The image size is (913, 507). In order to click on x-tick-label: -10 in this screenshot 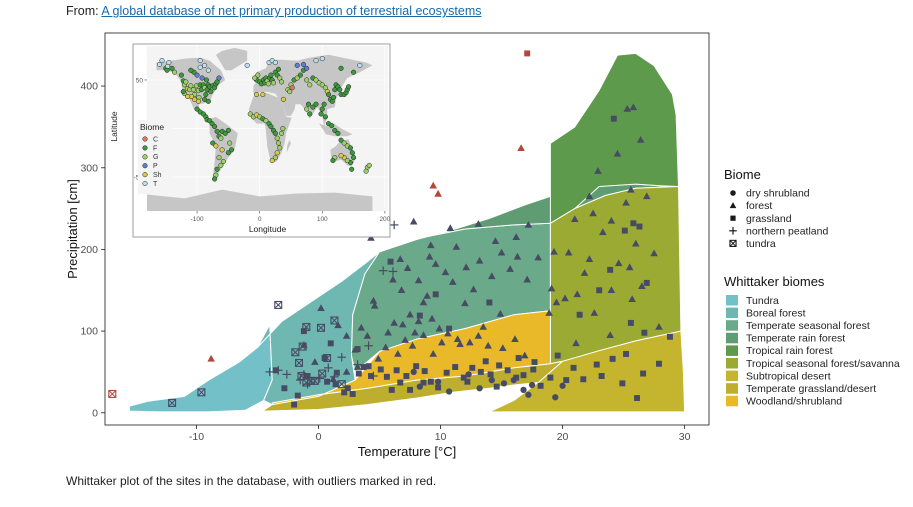, I will do `click(196, 437)`.